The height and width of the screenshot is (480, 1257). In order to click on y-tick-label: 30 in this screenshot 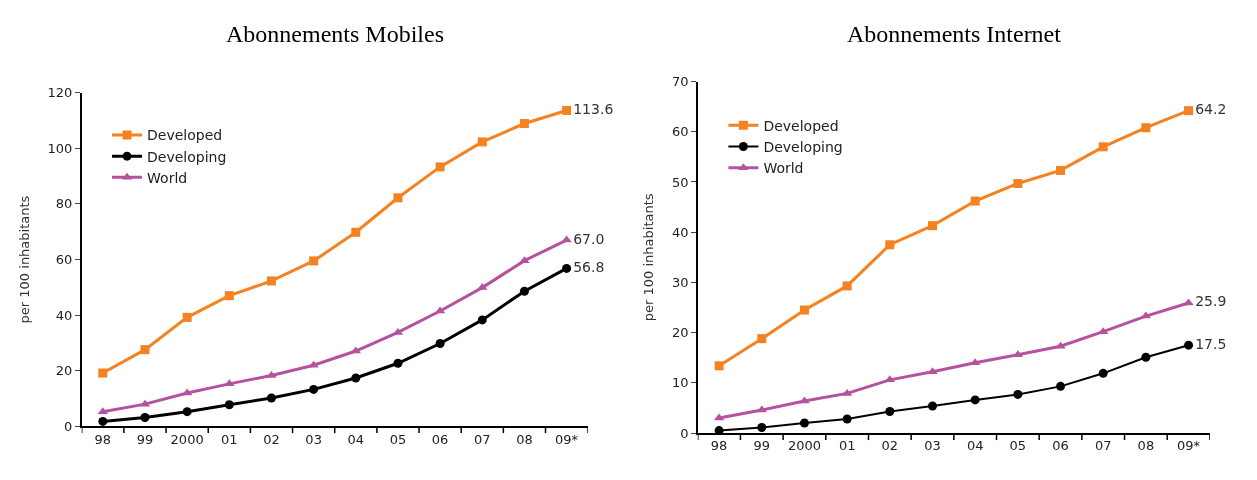, I will do `click(680, 282)`.